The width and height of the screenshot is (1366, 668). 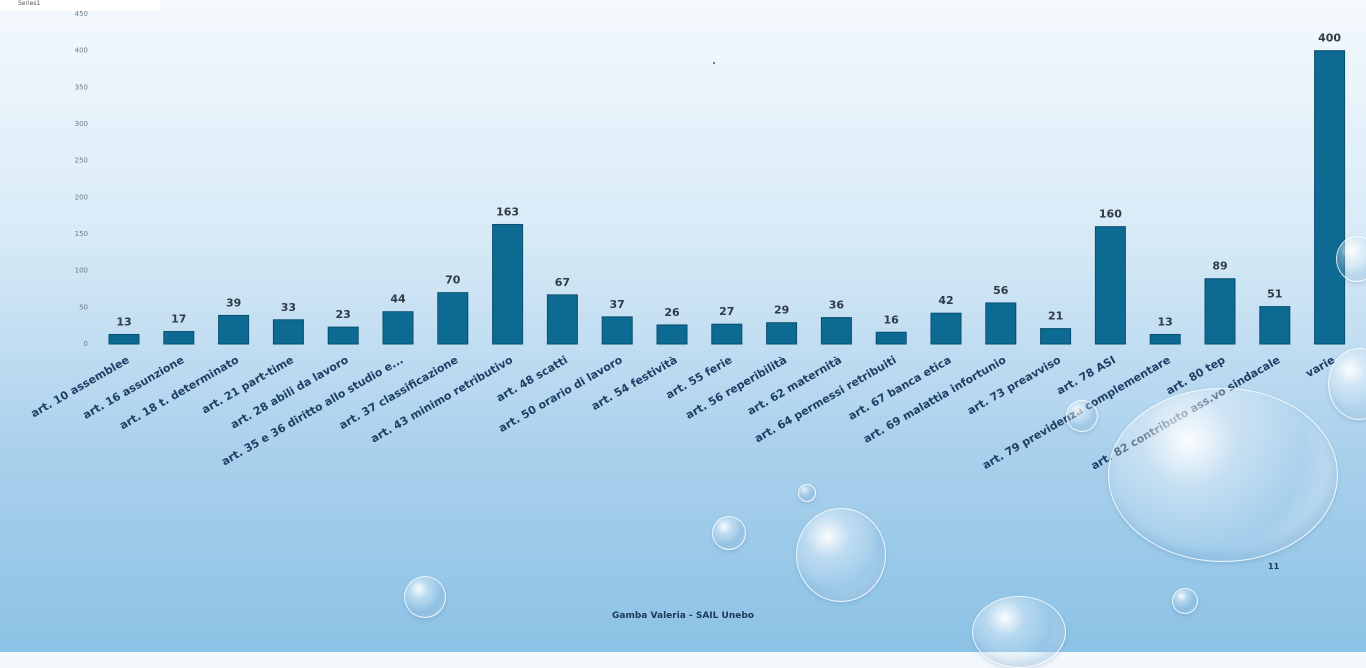 What do you see at coordinates (794, 385) in the screenshot?
I see `x-tick-label: art. 62 maternità` at bounding box center [794, 385].